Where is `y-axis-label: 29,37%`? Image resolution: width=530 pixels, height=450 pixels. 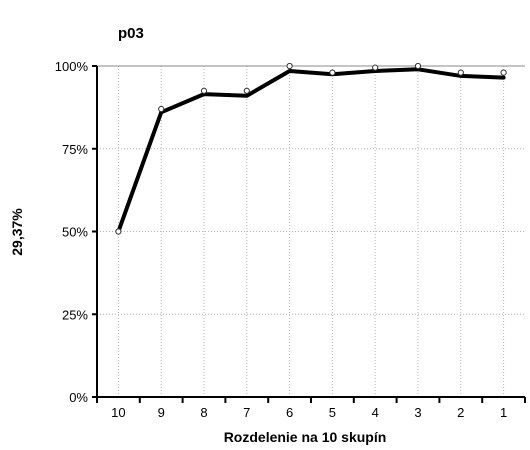 y-axis-label: 29,37% is located at coordinates (17, 232).